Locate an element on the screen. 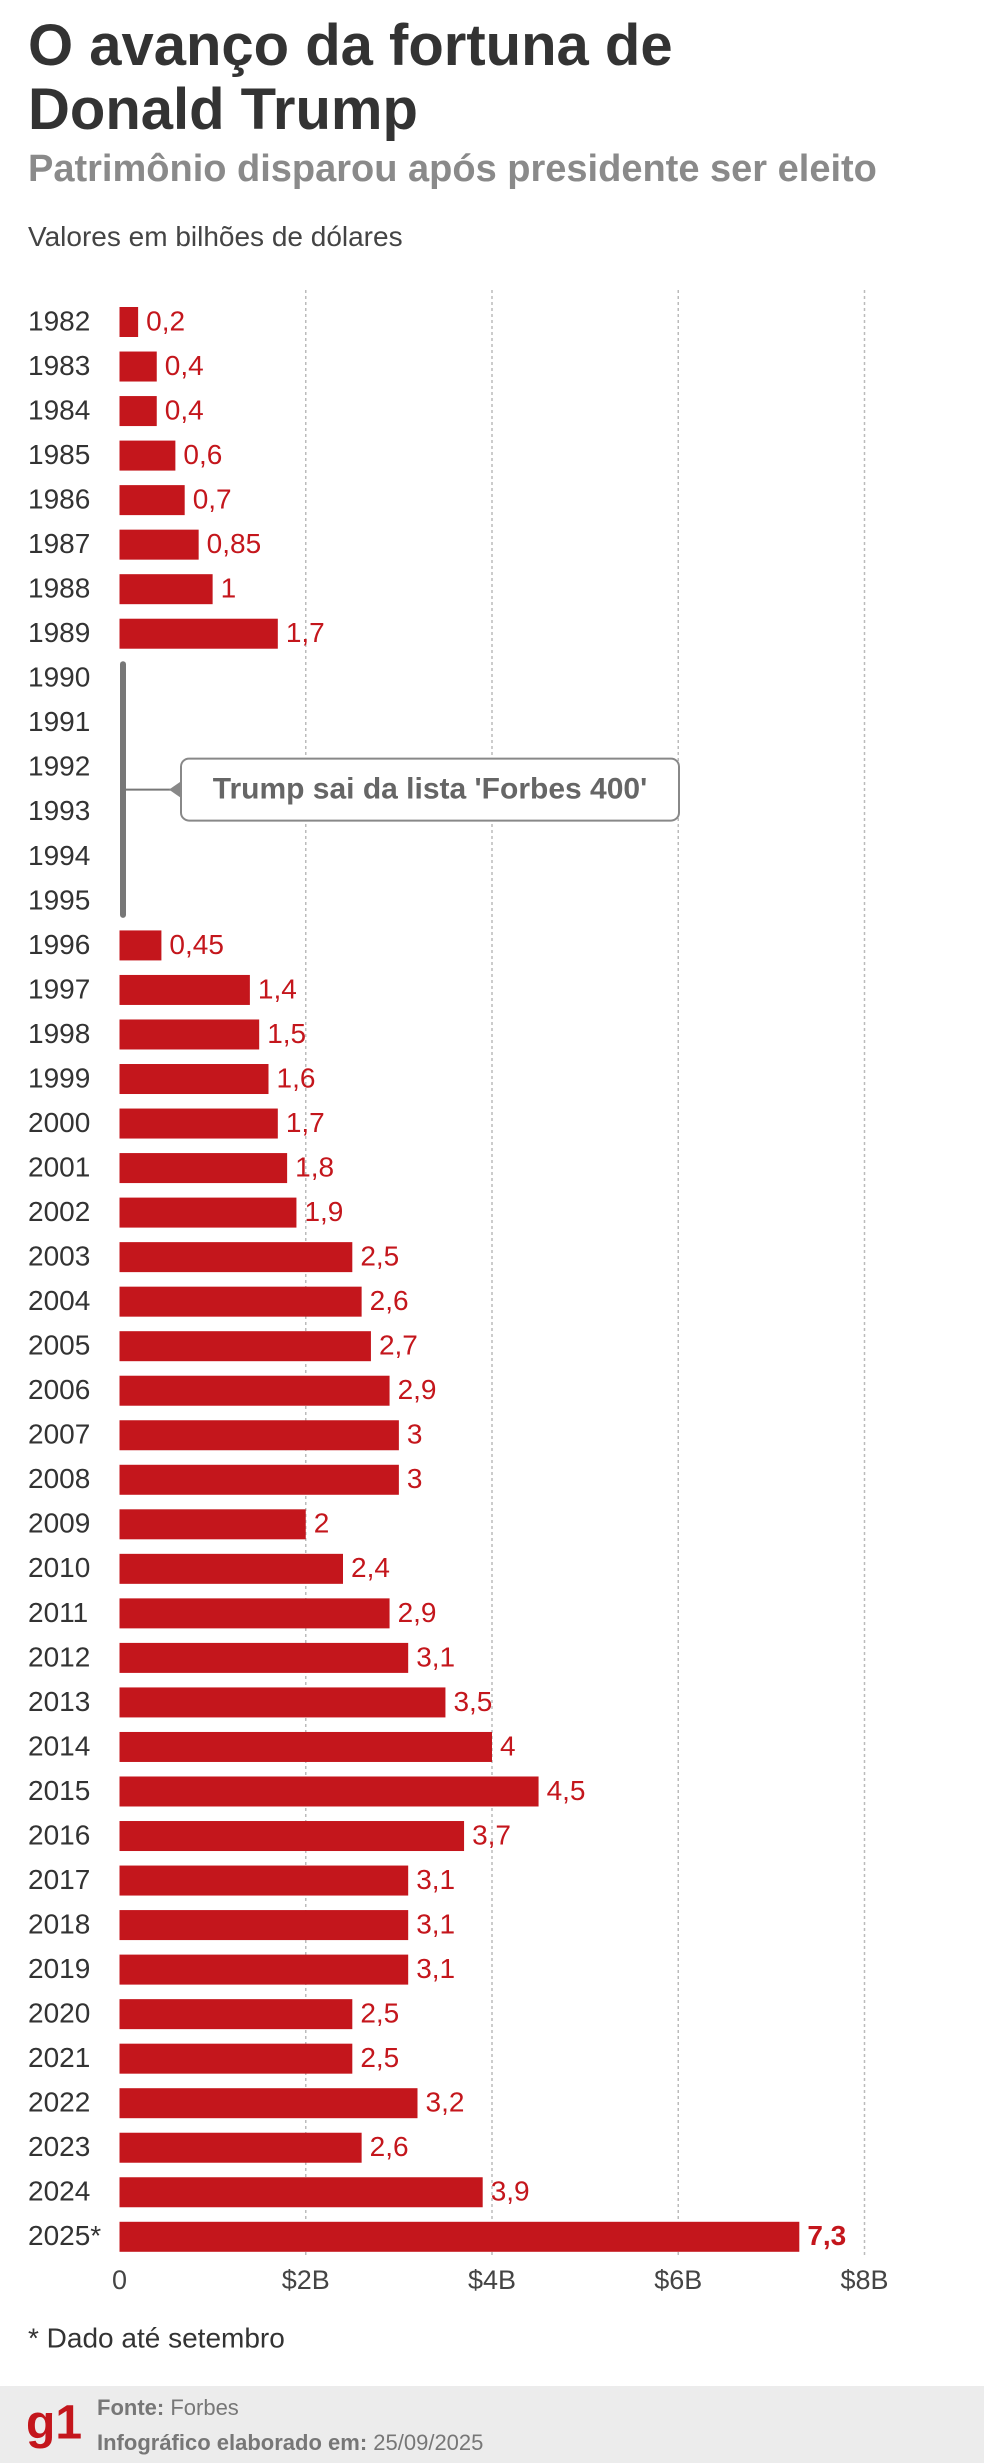  y-tick-label: 1985 is located at coordinates (59, 454).